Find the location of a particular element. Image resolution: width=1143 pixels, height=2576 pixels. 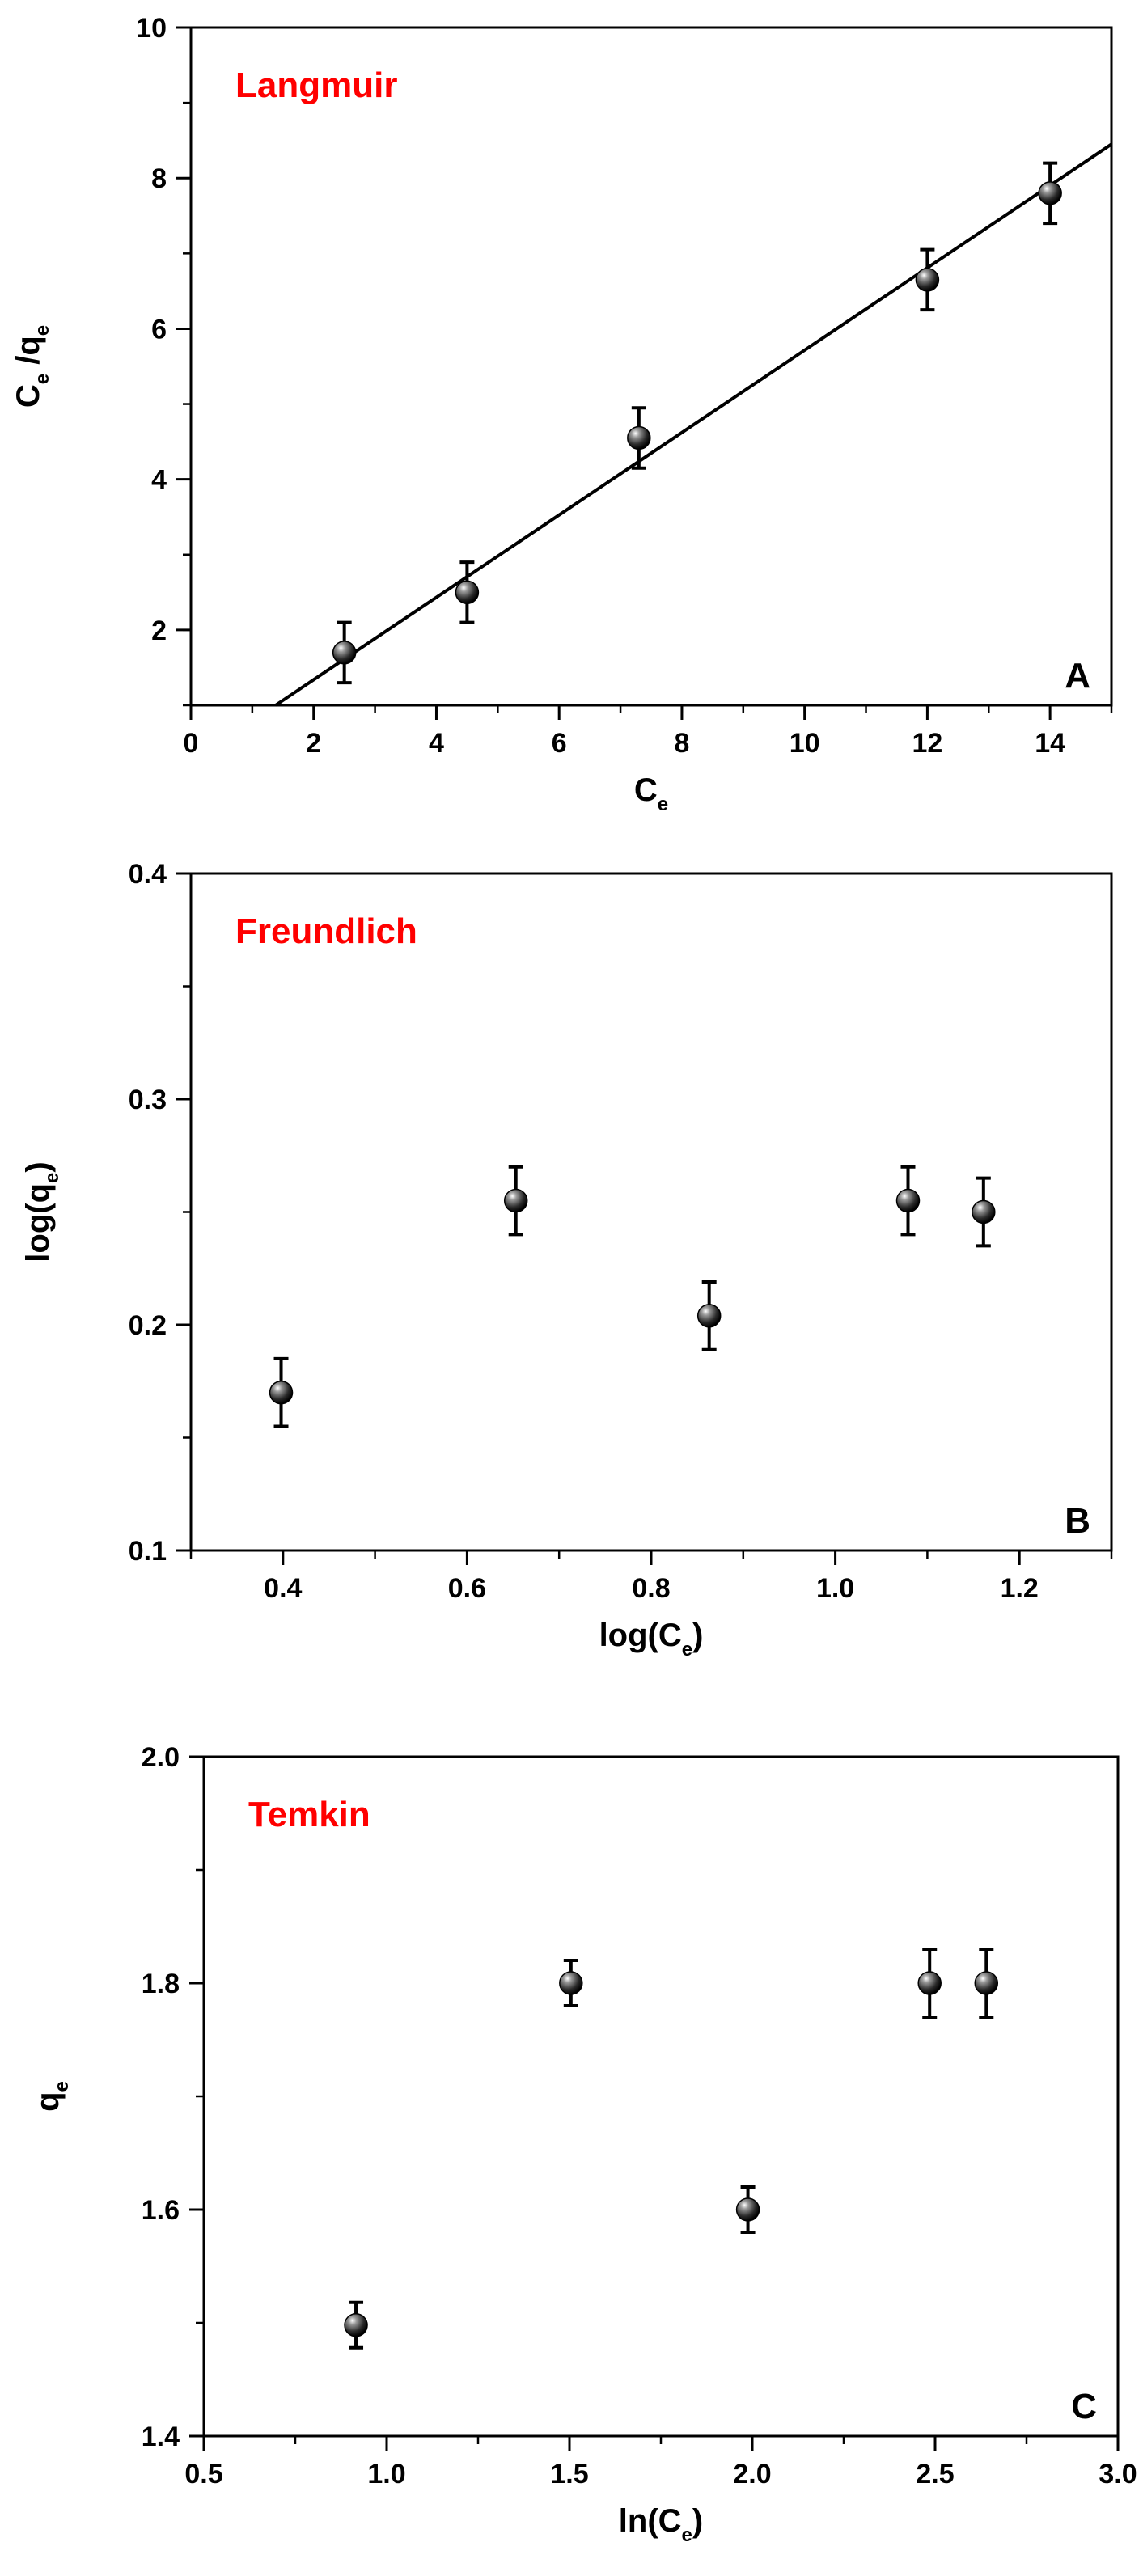

x-tick-label: 10 is located at coordinates (805, 743).